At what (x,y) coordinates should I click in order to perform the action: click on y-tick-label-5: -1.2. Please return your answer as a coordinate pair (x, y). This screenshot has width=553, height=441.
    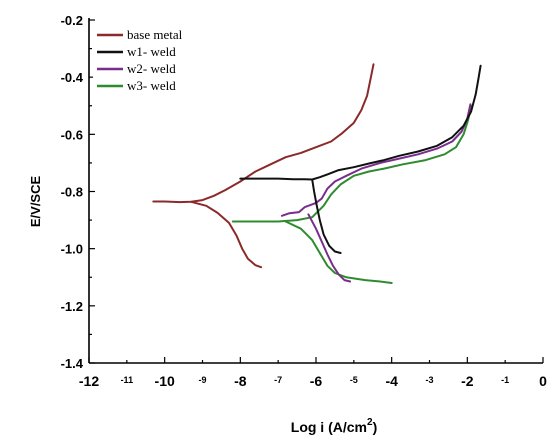
    Looking at the image, I should click on (72, 306).